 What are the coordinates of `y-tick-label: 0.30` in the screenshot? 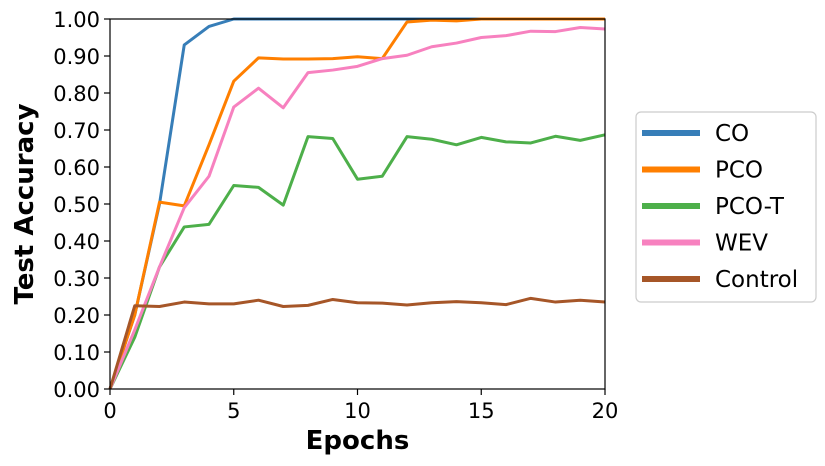 It's located at (76, 279).